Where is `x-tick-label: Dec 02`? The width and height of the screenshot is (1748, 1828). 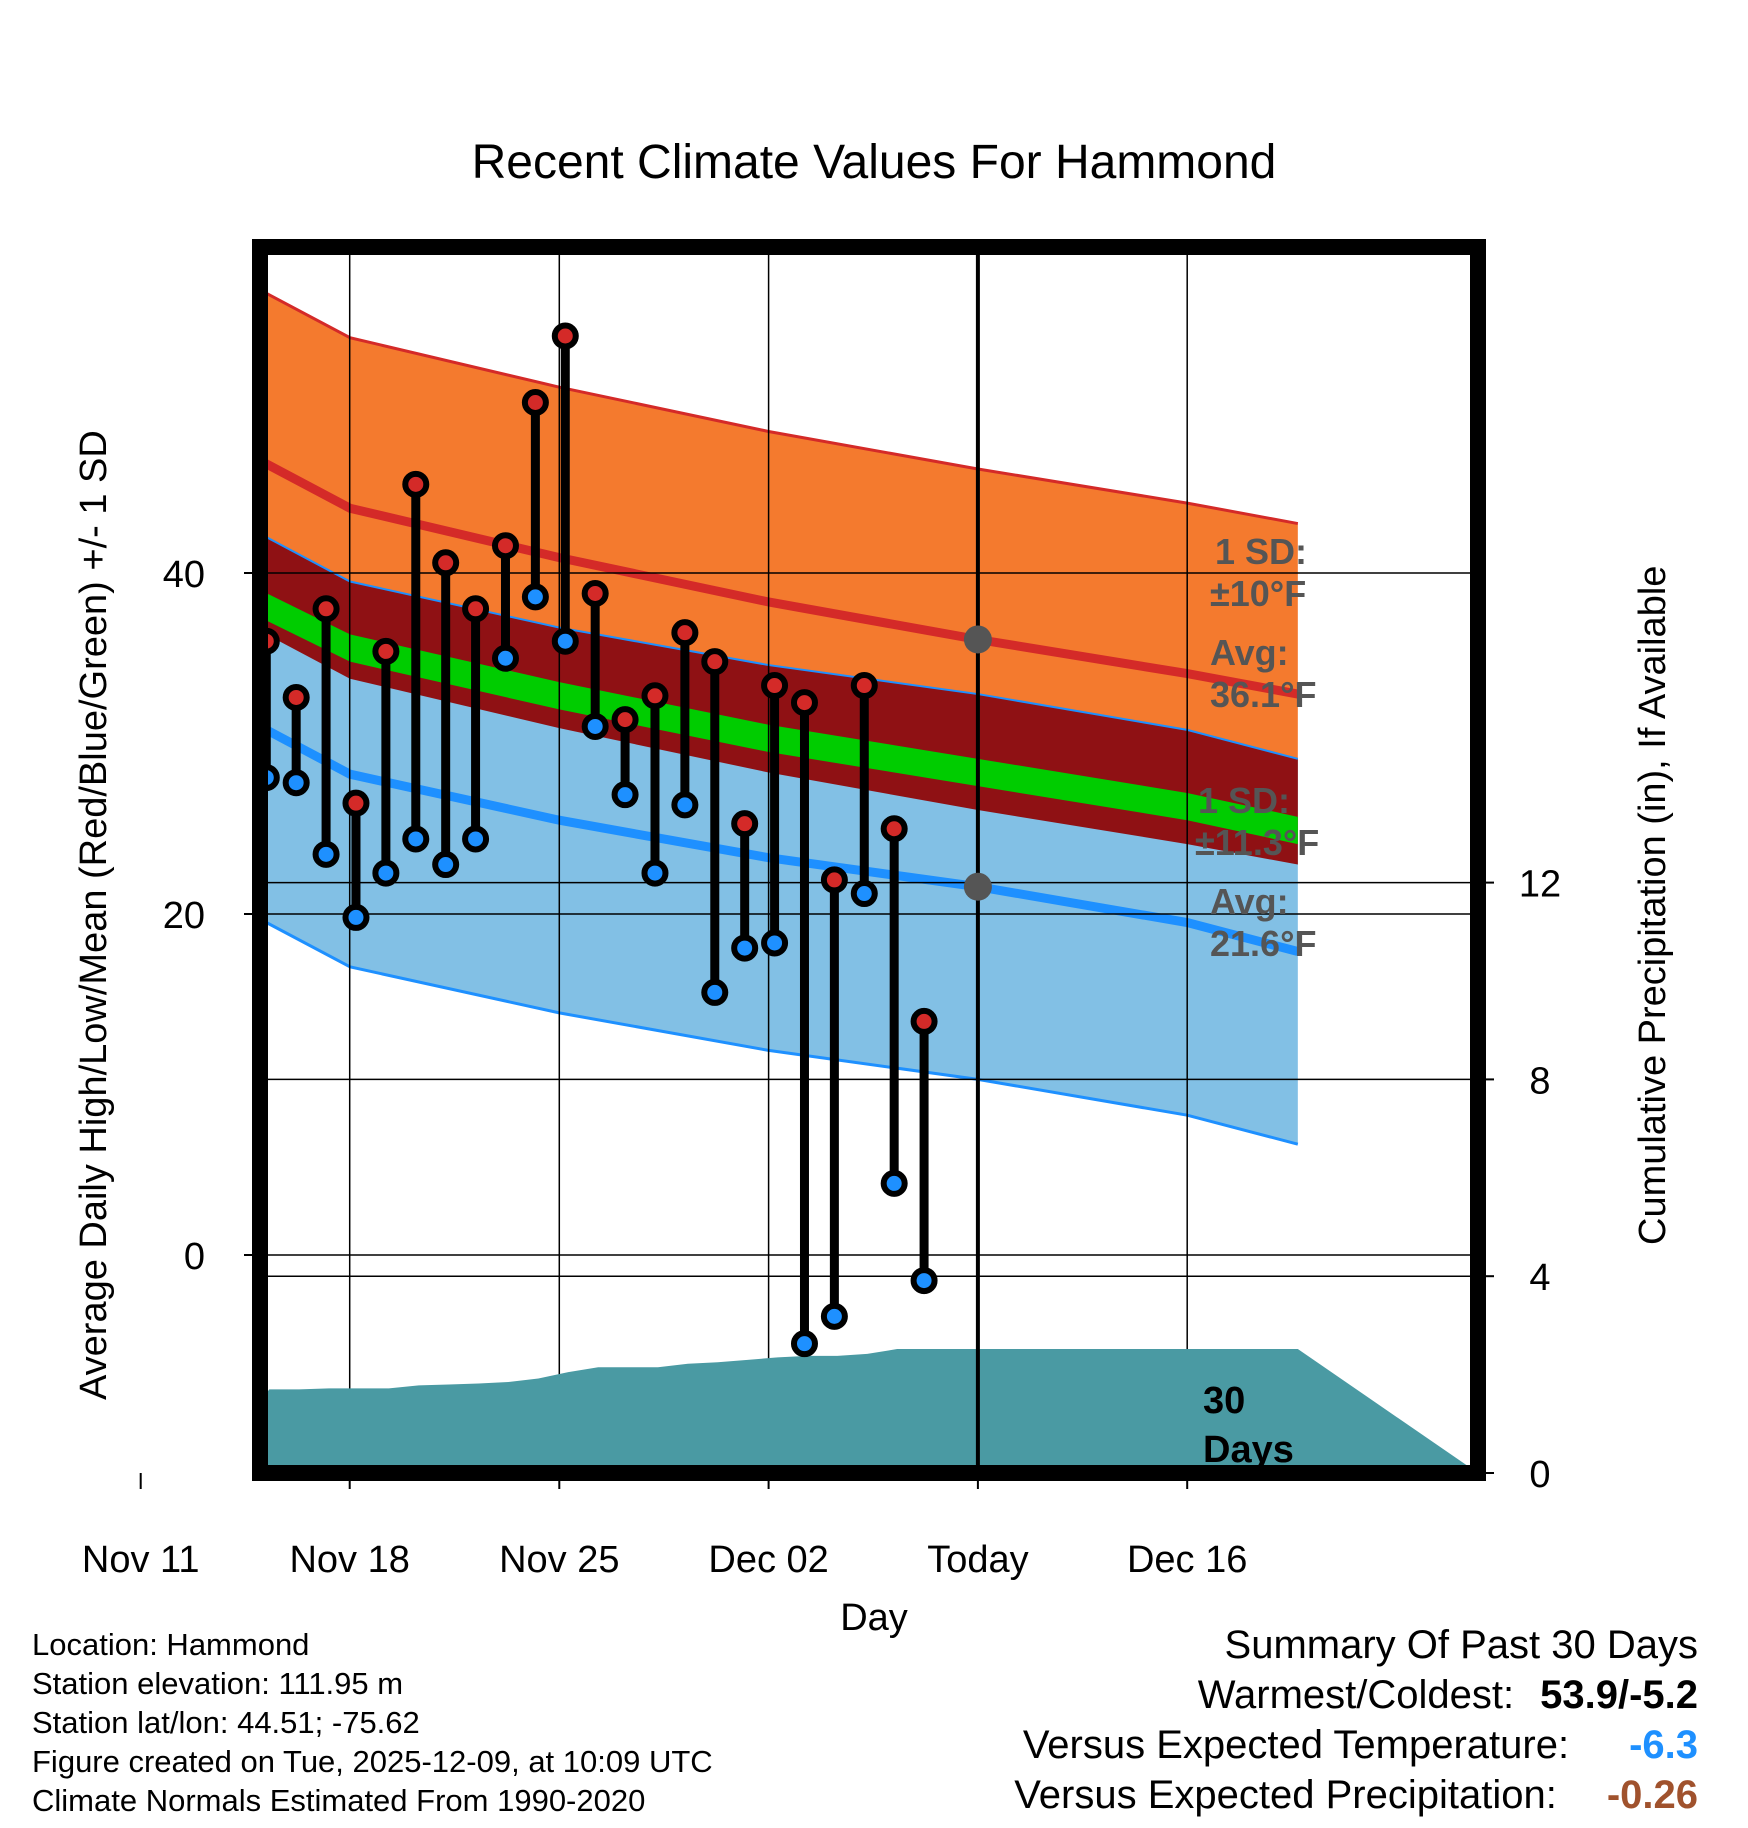
x-tick-label: Dec 02 is located at coordinates (768, 1560).